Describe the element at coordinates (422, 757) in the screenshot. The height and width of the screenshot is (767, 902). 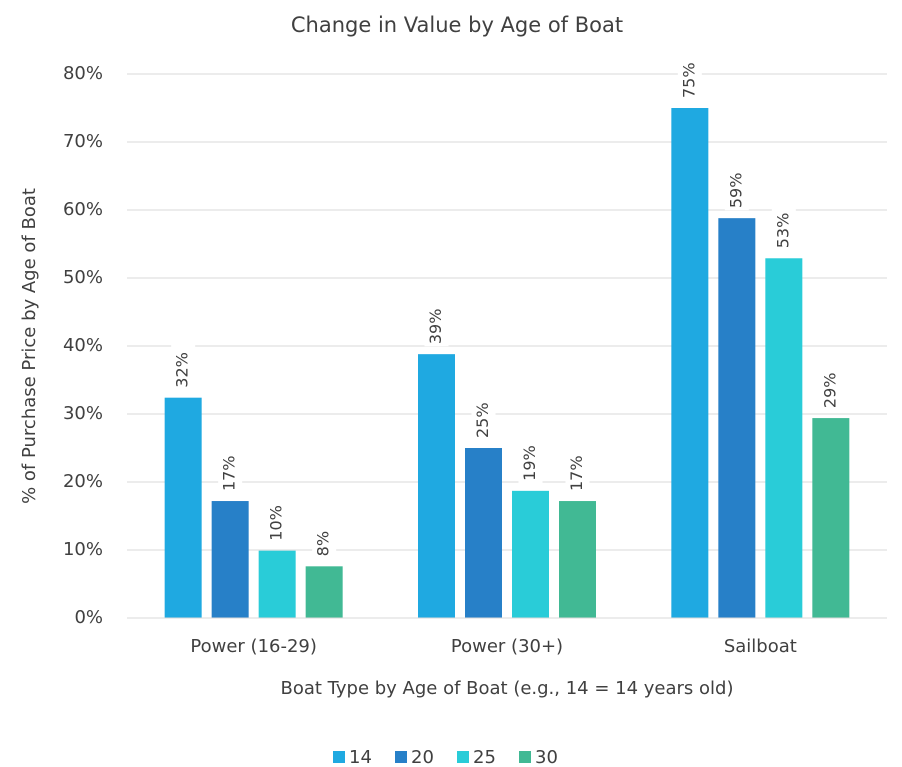
I see `legend-label: 20` at that location.